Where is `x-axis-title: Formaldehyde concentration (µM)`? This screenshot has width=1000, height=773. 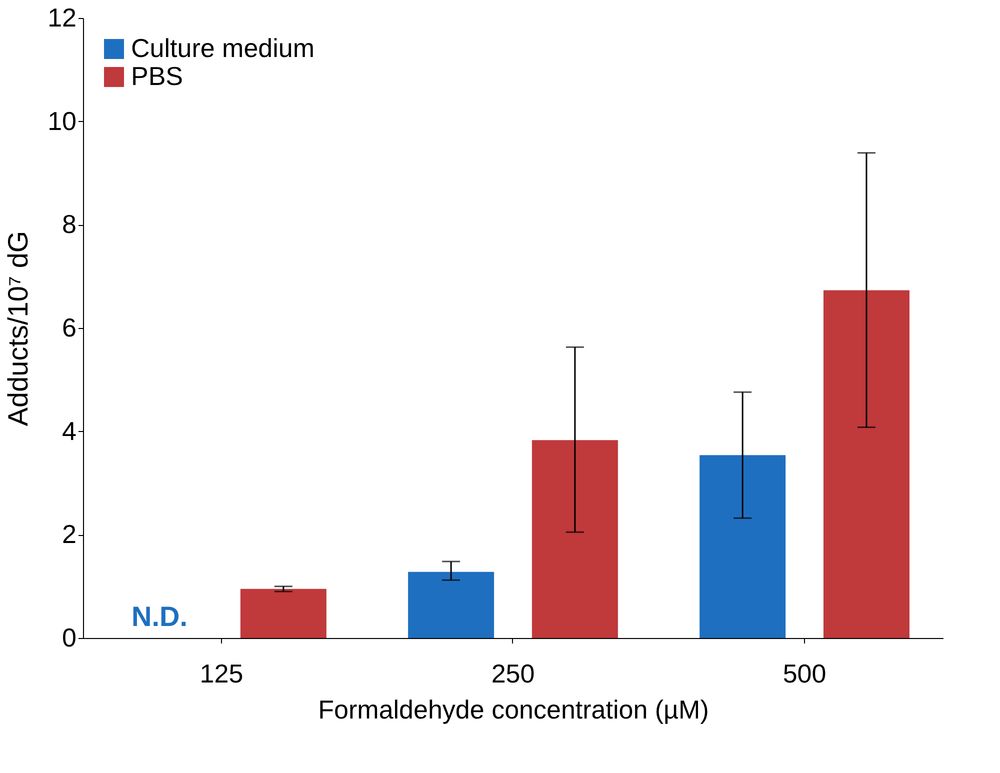
x-axis-title: Formaldehyde concentration (µM) is located at coordinates (513, 709).